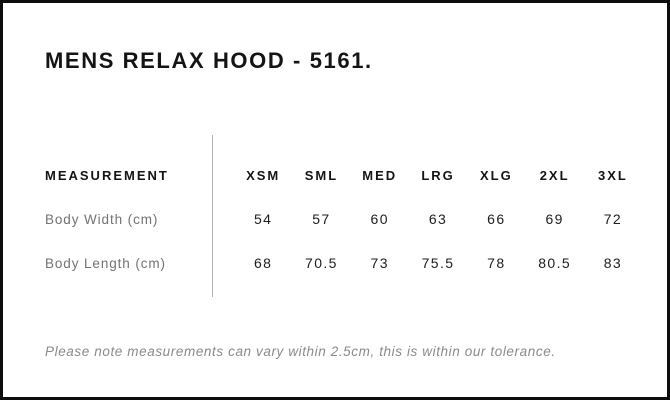 This screenshot has height=400, width=670. Describe the element at coordinates (212, 216) in the screenshot. I see `table-divider` at that location.